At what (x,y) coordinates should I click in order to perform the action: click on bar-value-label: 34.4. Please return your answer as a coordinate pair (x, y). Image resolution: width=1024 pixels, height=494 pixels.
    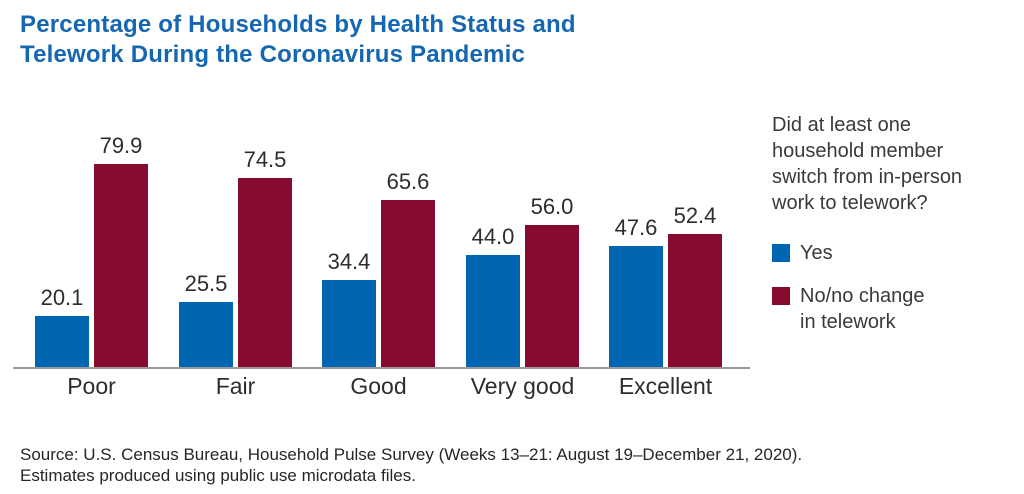
    Looking at the image, I should click on (349, 261).